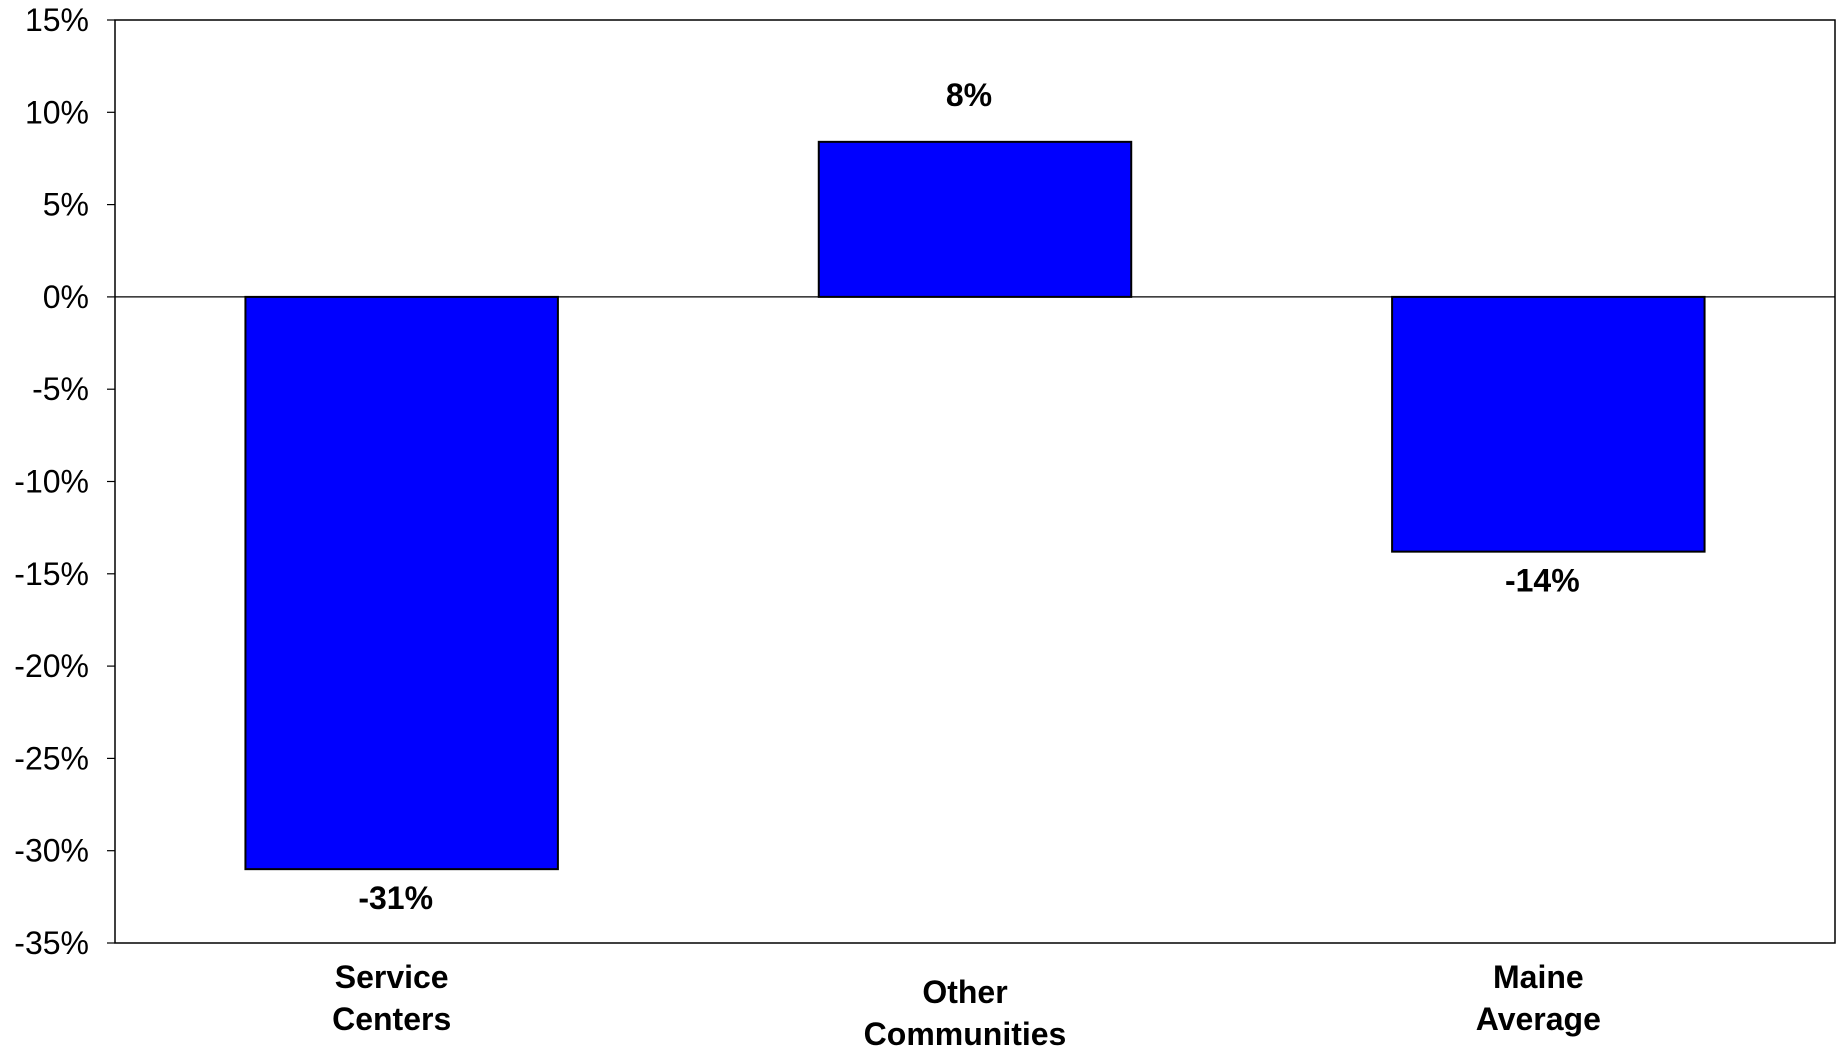 This screenshot has width=1843, height=1047. What do you see at coordinates (57, 20) in the screenshot?
I see `y-tick-label: 15%` at bounding box center [57, 20].